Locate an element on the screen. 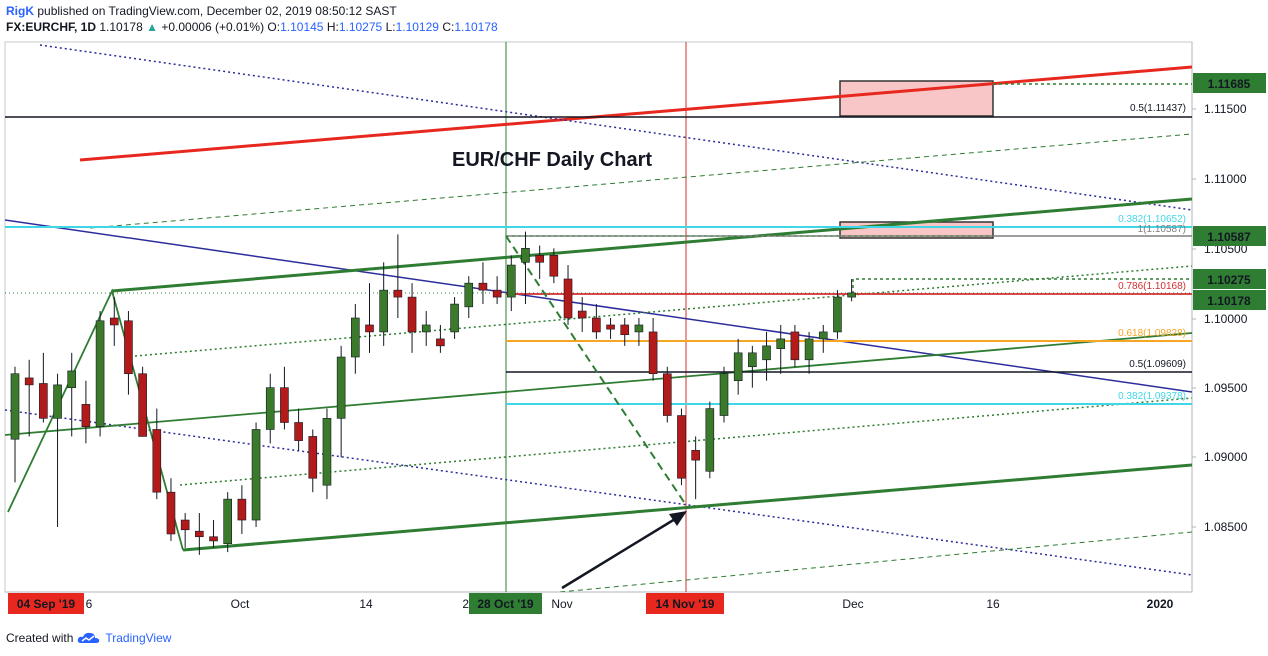 The image size is (1268, 656). channel-middle-line is located at coordinates (598, 384).